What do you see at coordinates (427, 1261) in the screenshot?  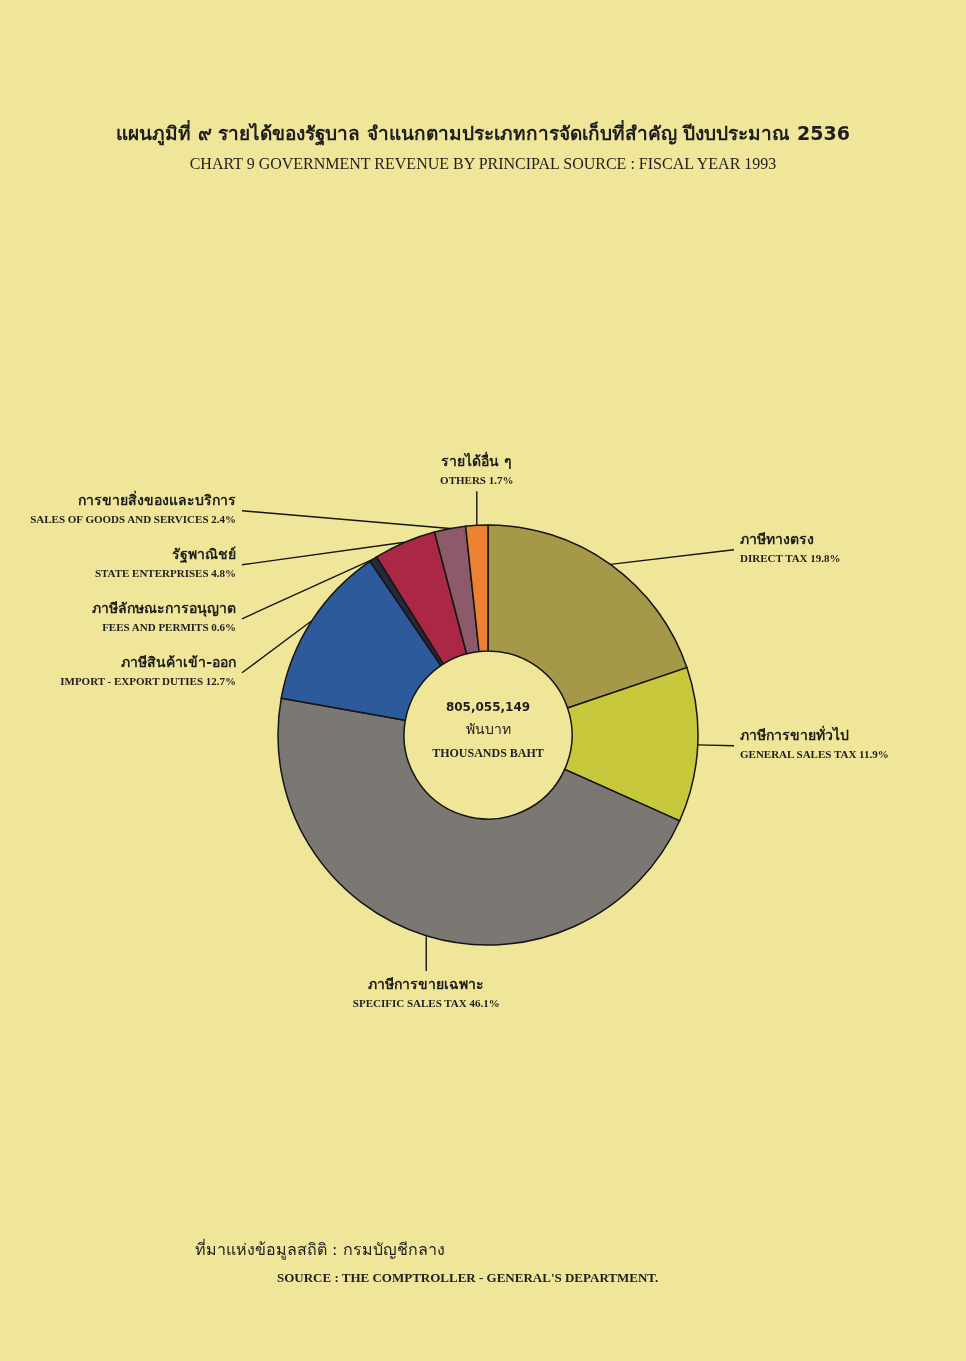 I see `text: ที่มาแห่งข้อมูลสถิติ : กรมบัญชีกลาง SOURCE : THE COMPTROLLER - GENERAL'S DEPARTMENT.` at bounding box center [427, 1261].